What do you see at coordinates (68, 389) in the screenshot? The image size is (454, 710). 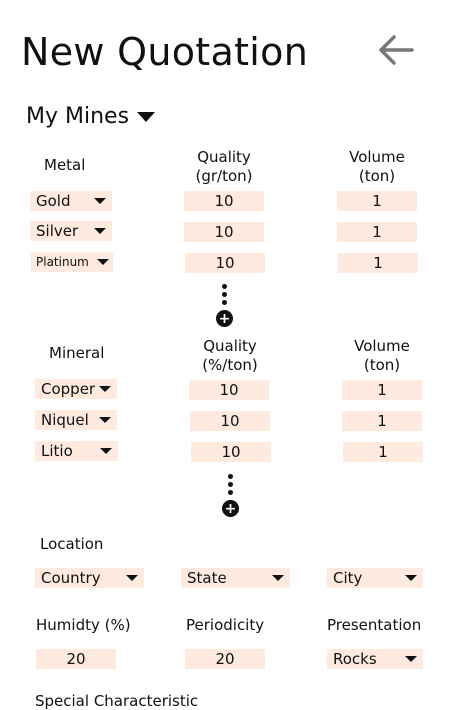 I see `mineral-select-label: Copper` at bounding box center [68, 389].